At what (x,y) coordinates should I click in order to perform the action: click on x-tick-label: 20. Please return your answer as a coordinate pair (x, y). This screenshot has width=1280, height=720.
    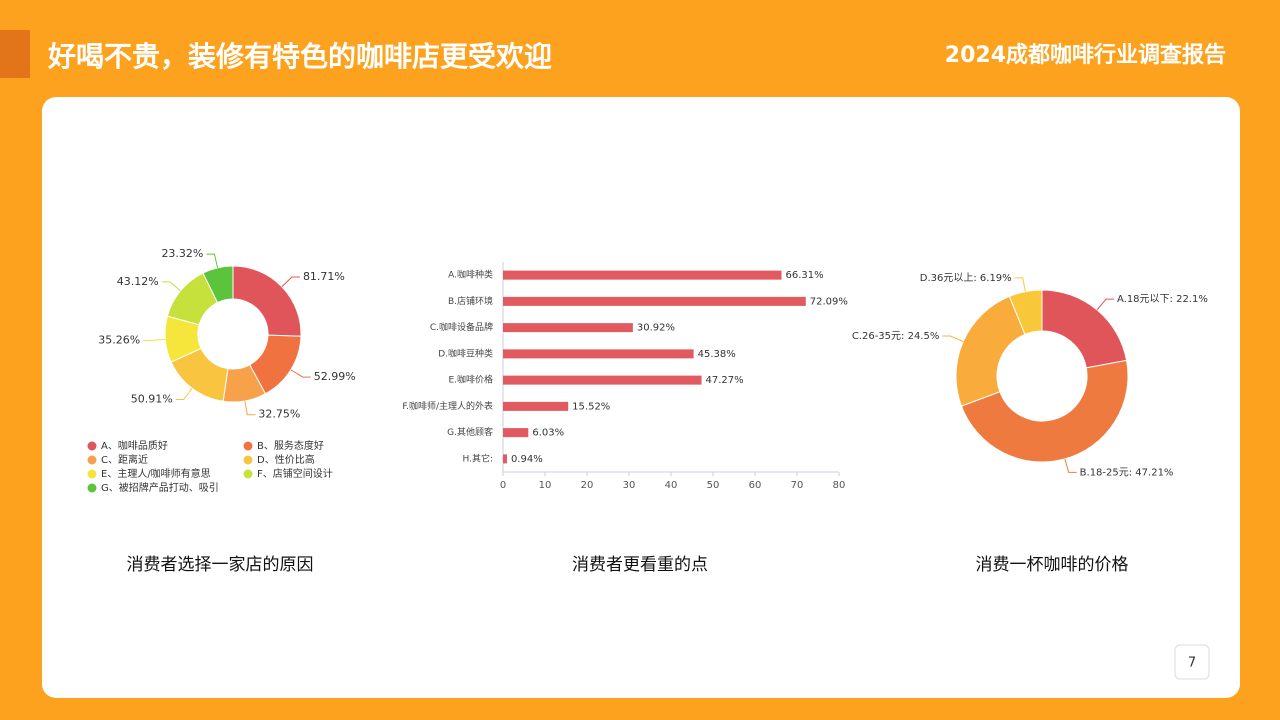
    Looking at the image, I should click on (587, 485).